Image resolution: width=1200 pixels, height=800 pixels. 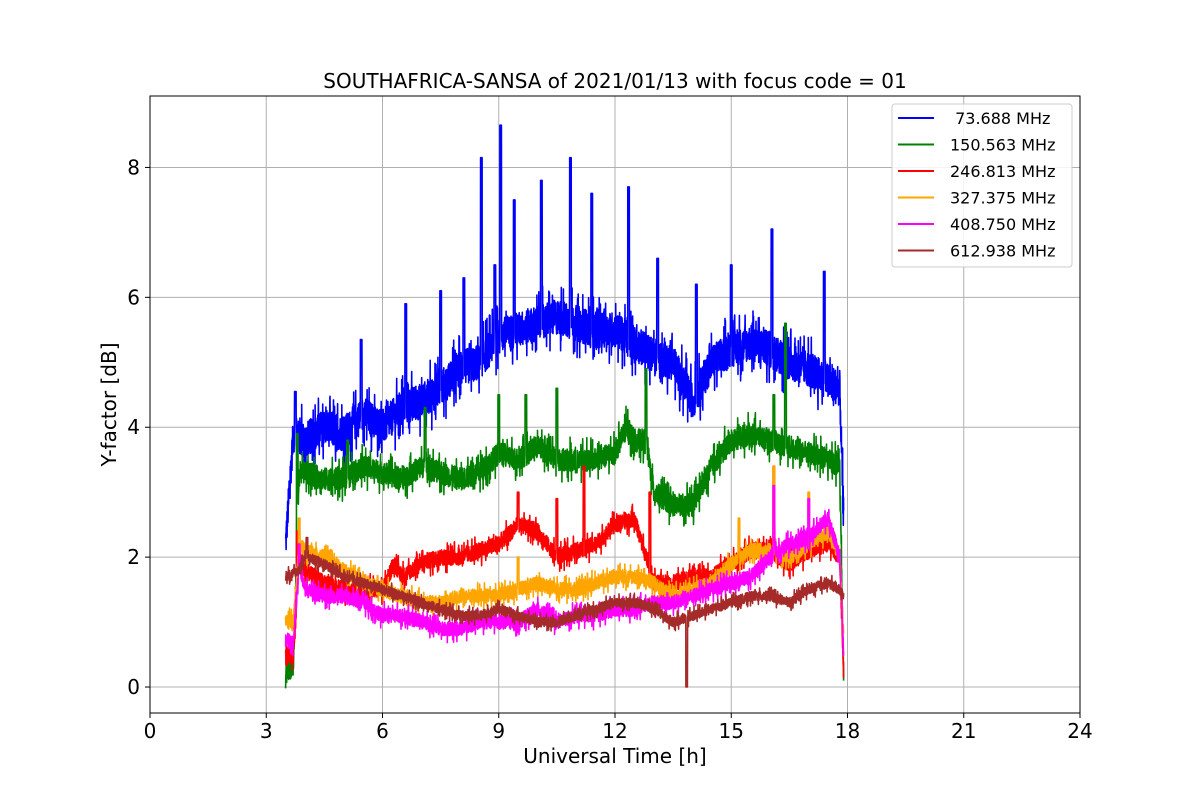 What do you see at coordinates (614, 756) in the screenshot?
I see `x-axis-label: Universal Time [h]` at bounding box center [614, 756].